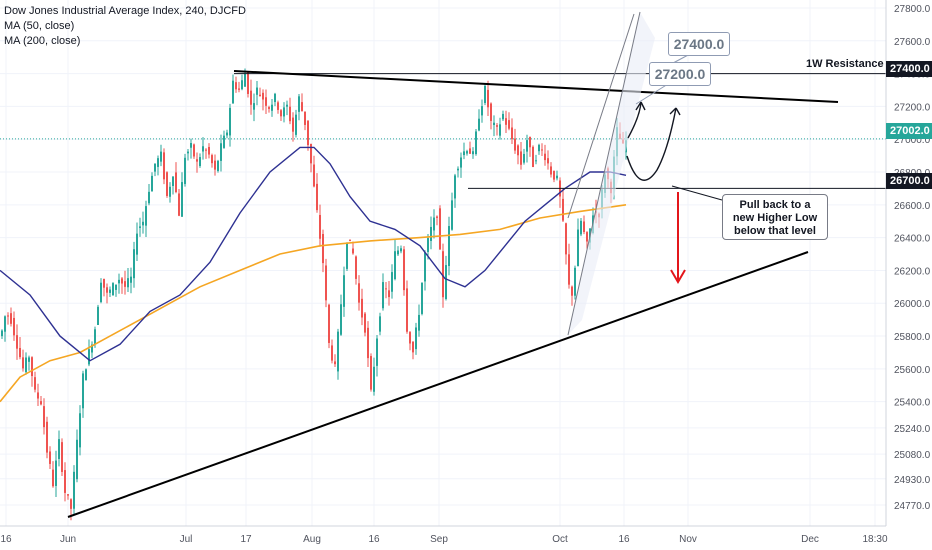 This screenshot has height=550, width=932. What do you see at coordinates (624, 539) in the screenshot?
I see `time-tick-label: 16` at bounding box center [624, 539].